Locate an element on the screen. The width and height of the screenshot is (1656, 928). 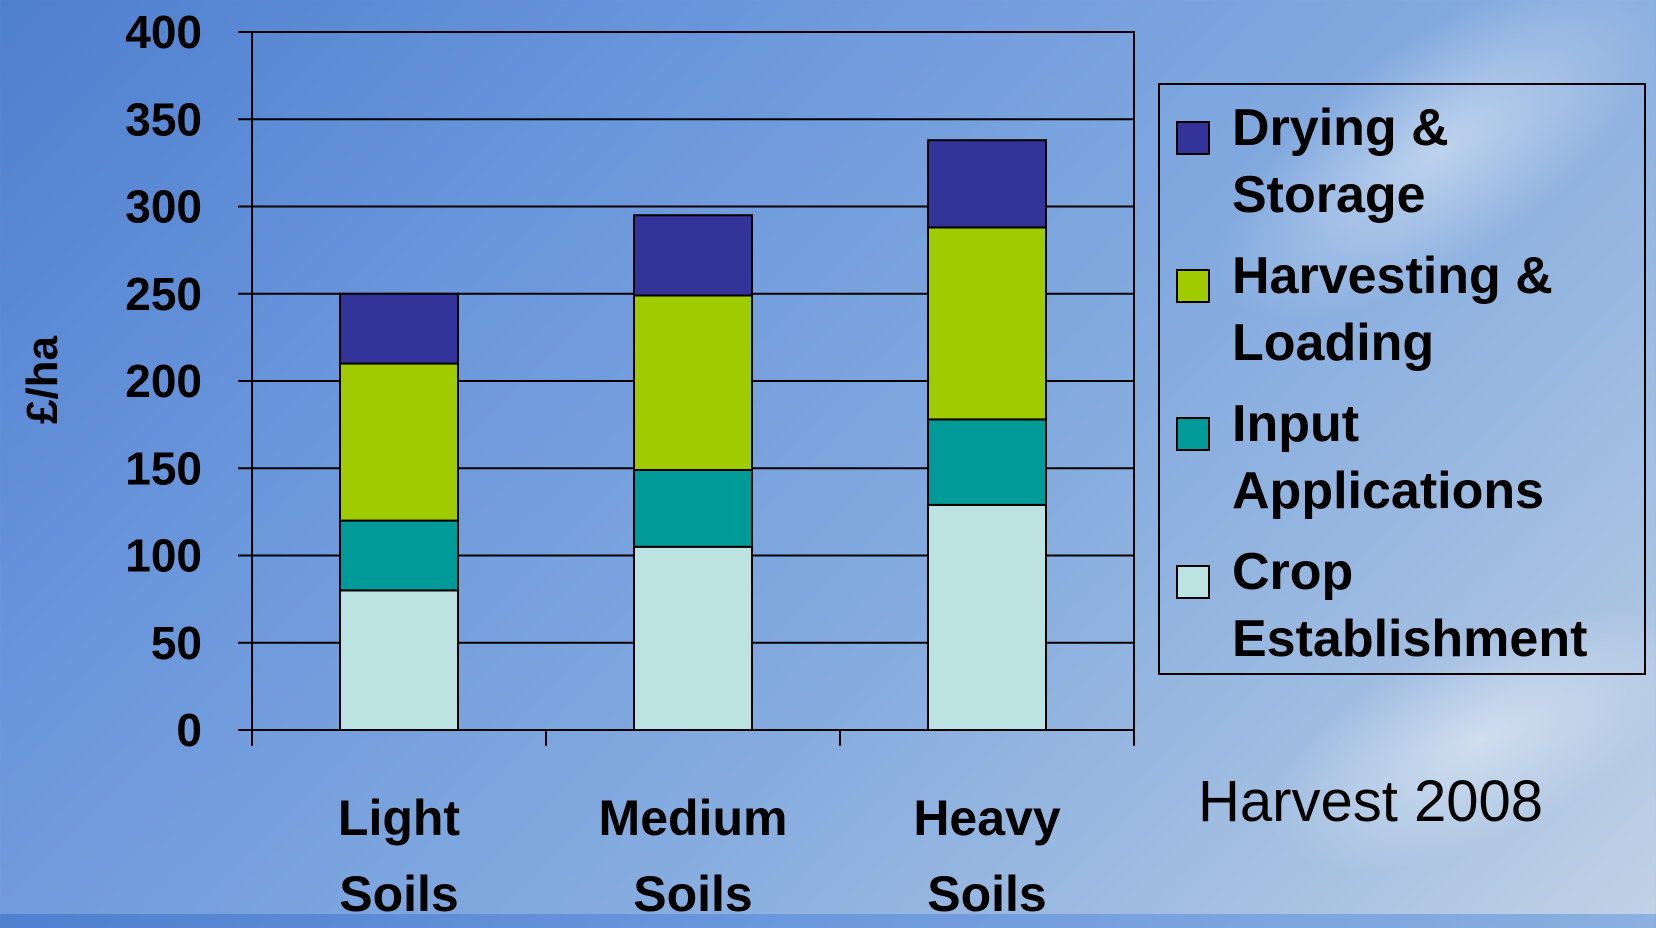
x-category-label: Medium Soils is located at coordinates (693, 852).